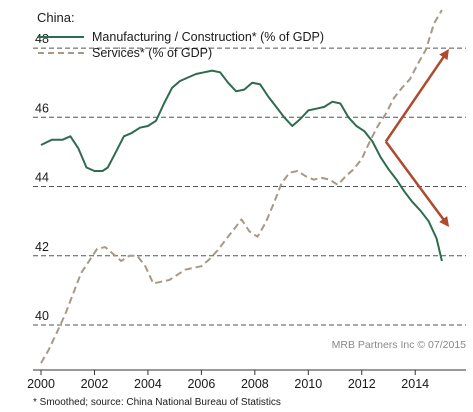 The width and height of the screenshot is (473, 412). I want to click on legend-label-manufacturing: Manufacturing / Construction* (% of GDP), so click(208, 37).